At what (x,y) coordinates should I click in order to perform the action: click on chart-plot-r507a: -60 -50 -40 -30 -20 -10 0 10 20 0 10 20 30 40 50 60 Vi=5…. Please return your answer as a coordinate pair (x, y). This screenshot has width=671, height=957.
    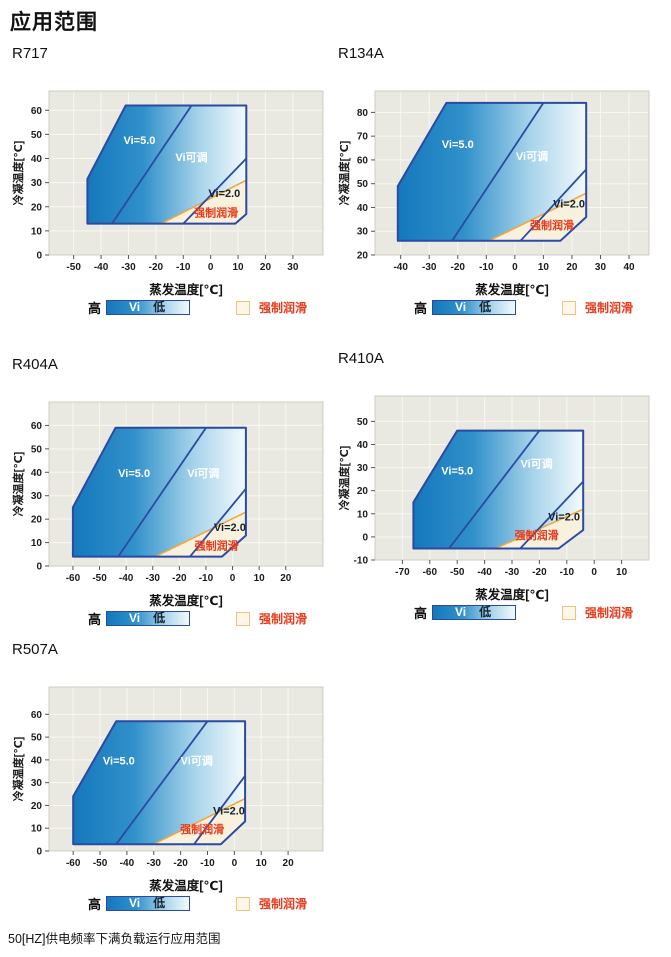
    Looking at the image, I should click on (168, 777).